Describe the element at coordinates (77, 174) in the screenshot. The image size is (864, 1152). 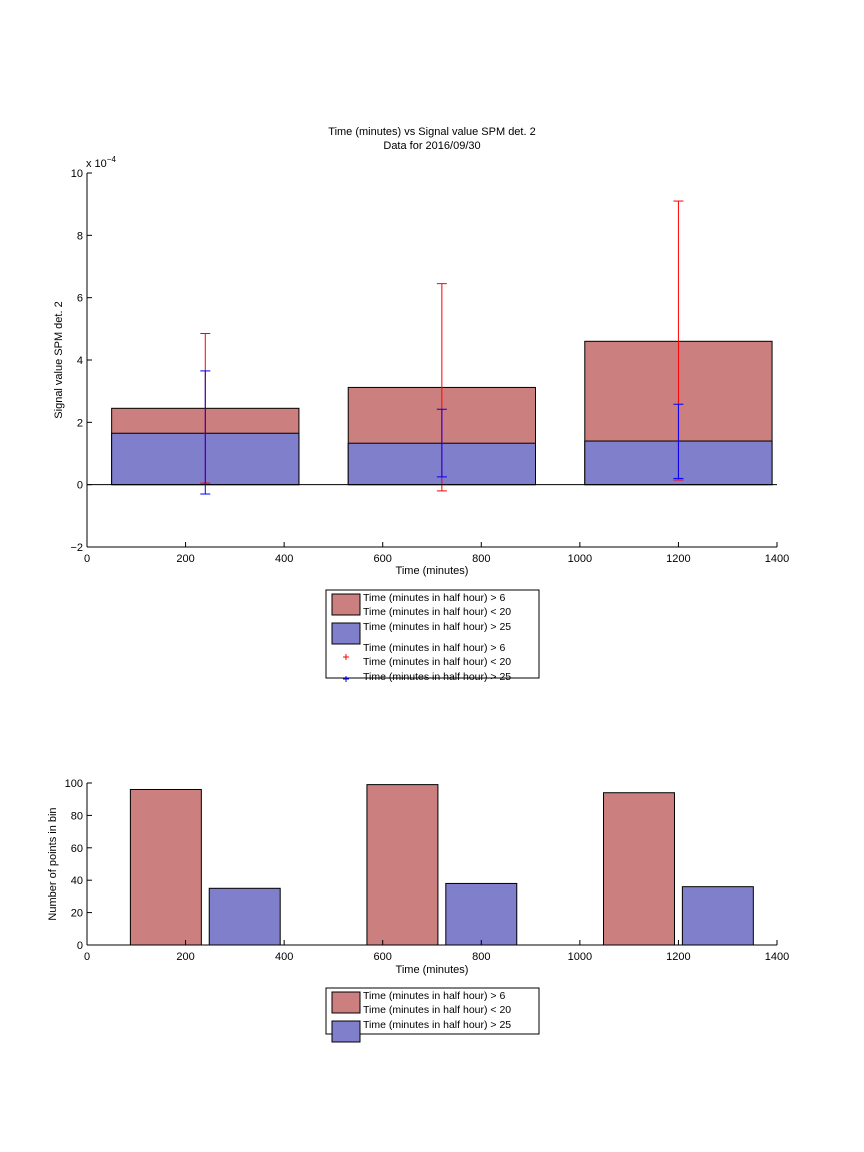
I see `y-tick-label: 10` at that location.